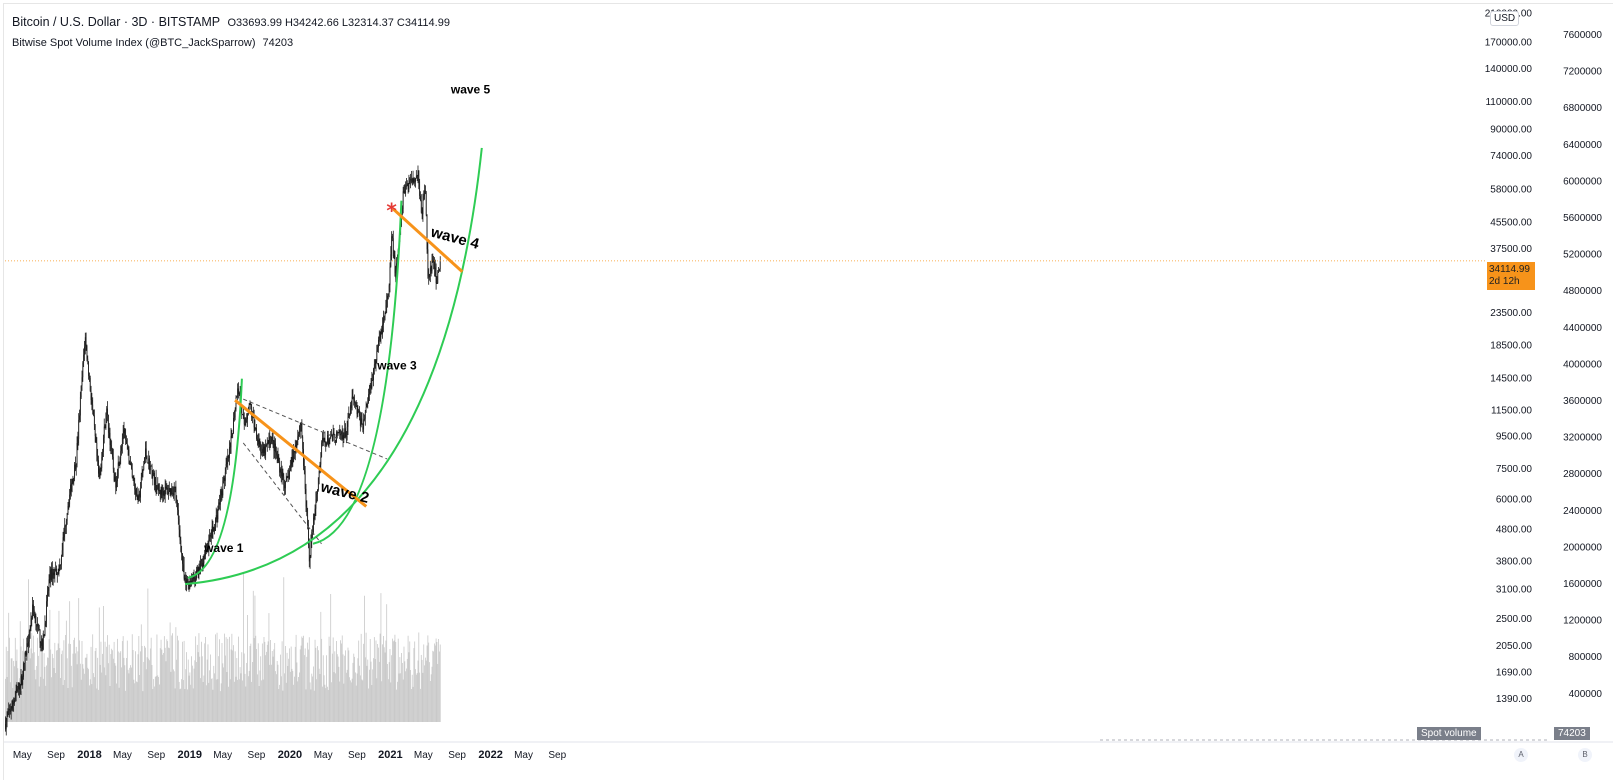  Describe the element at coordinates (333, 366) in the screenshot. I see `green-curve` at that location.